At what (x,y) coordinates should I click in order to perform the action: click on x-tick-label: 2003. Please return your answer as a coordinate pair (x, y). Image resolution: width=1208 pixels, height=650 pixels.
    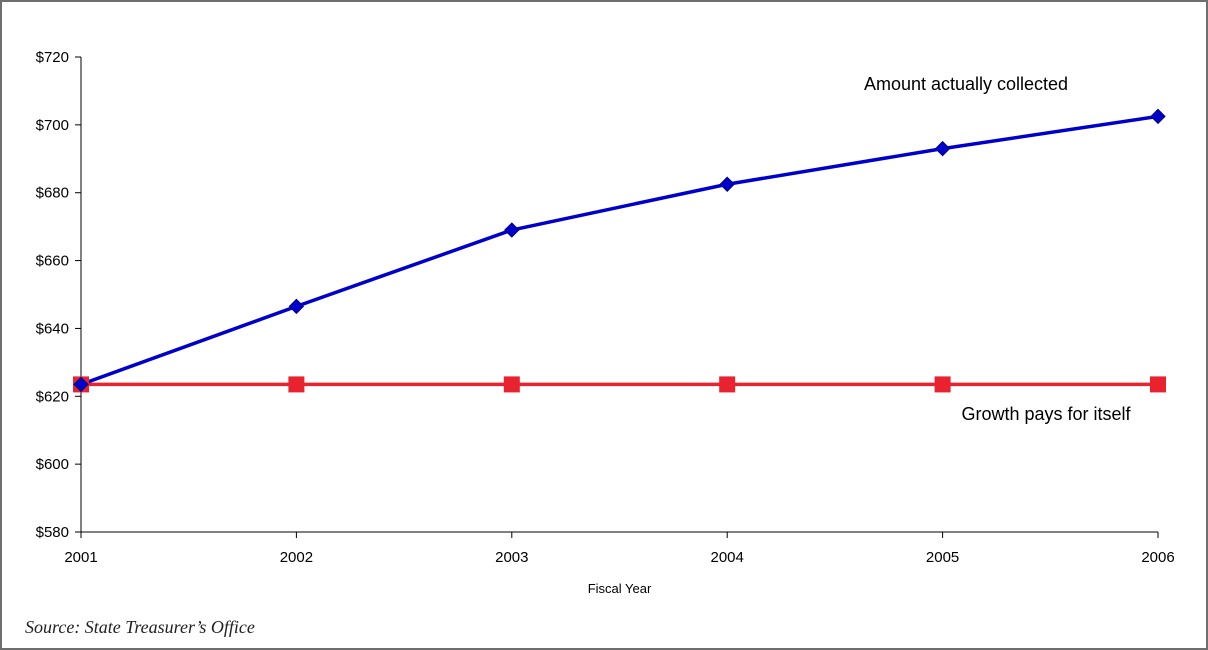
    Looking at the image, I should click on (511, 557).